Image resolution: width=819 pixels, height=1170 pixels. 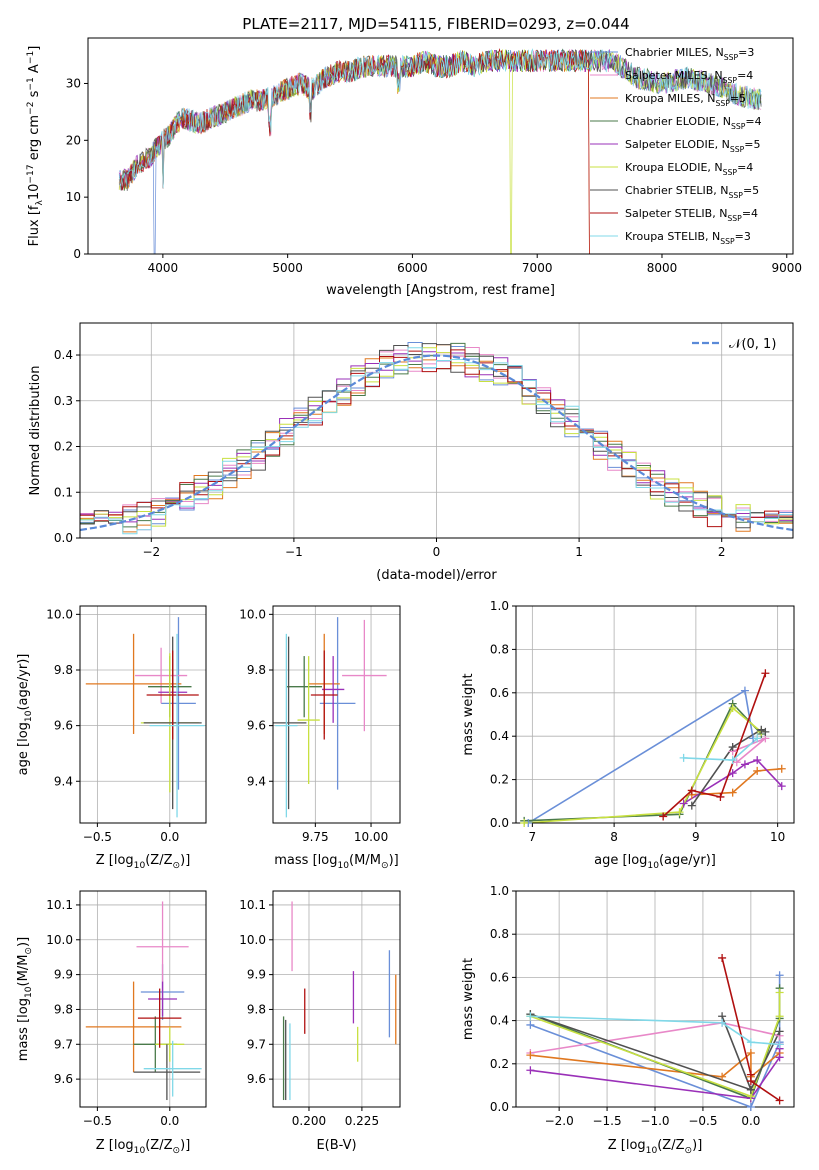 What do you see at coordinates (256, 1044) in the screenshot?
I see `y-tick-label: 9.7` at bounding box center [256, 1044].